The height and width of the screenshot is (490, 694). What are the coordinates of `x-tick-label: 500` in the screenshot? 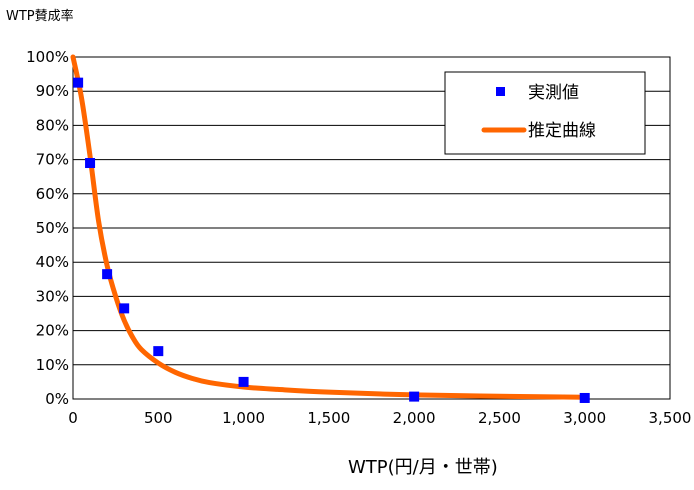 It's located at (158, 418).